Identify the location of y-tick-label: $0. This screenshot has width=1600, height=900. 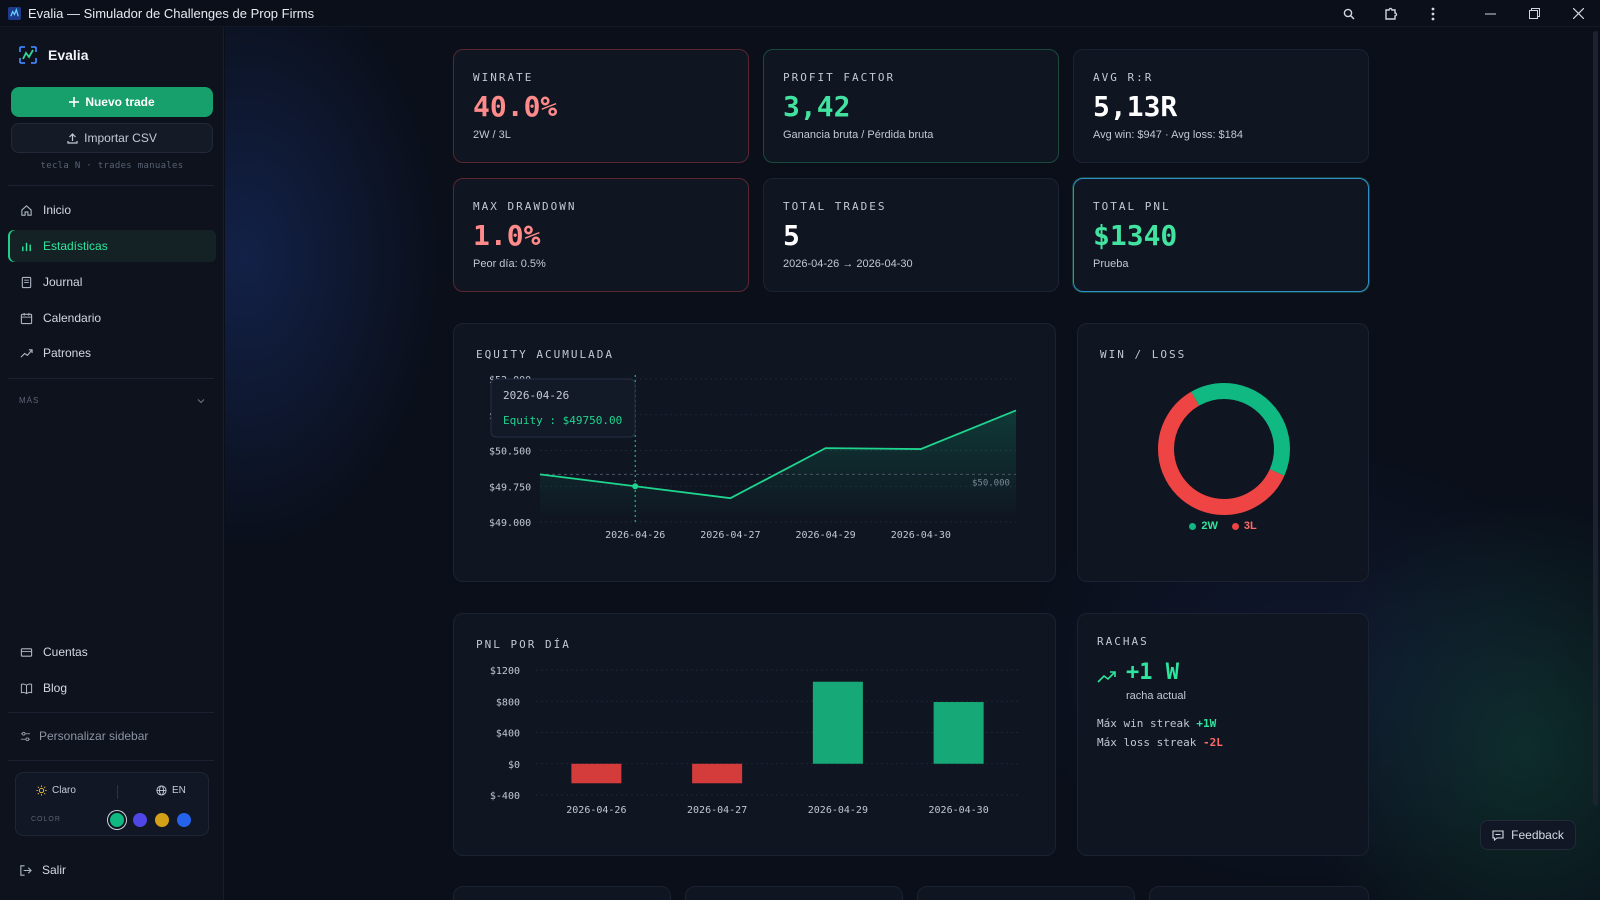
(514, 765).